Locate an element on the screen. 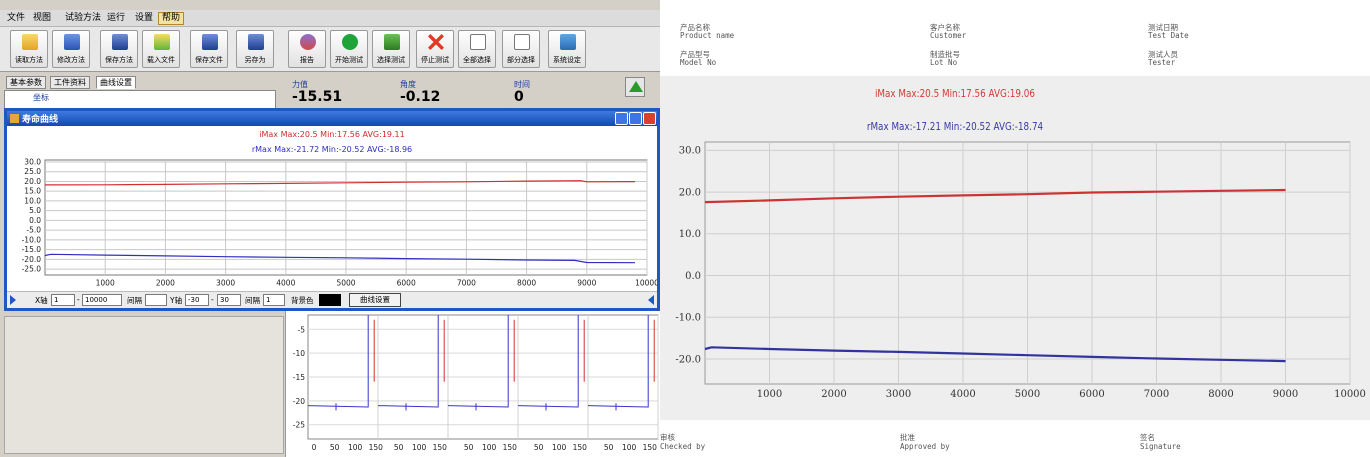 This screenshot has height=457, width=1370. lot-no-cn: 制造批号 is located at coordinates (945, 54).